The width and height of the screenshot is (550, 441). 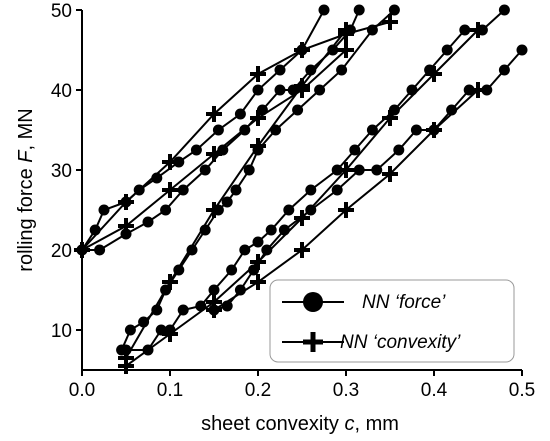 What do you see at coordinates (272, 424) in the screenshot?
I see `x-axis-label-prefix: sheet convexity` at bounding box center [272, 424].